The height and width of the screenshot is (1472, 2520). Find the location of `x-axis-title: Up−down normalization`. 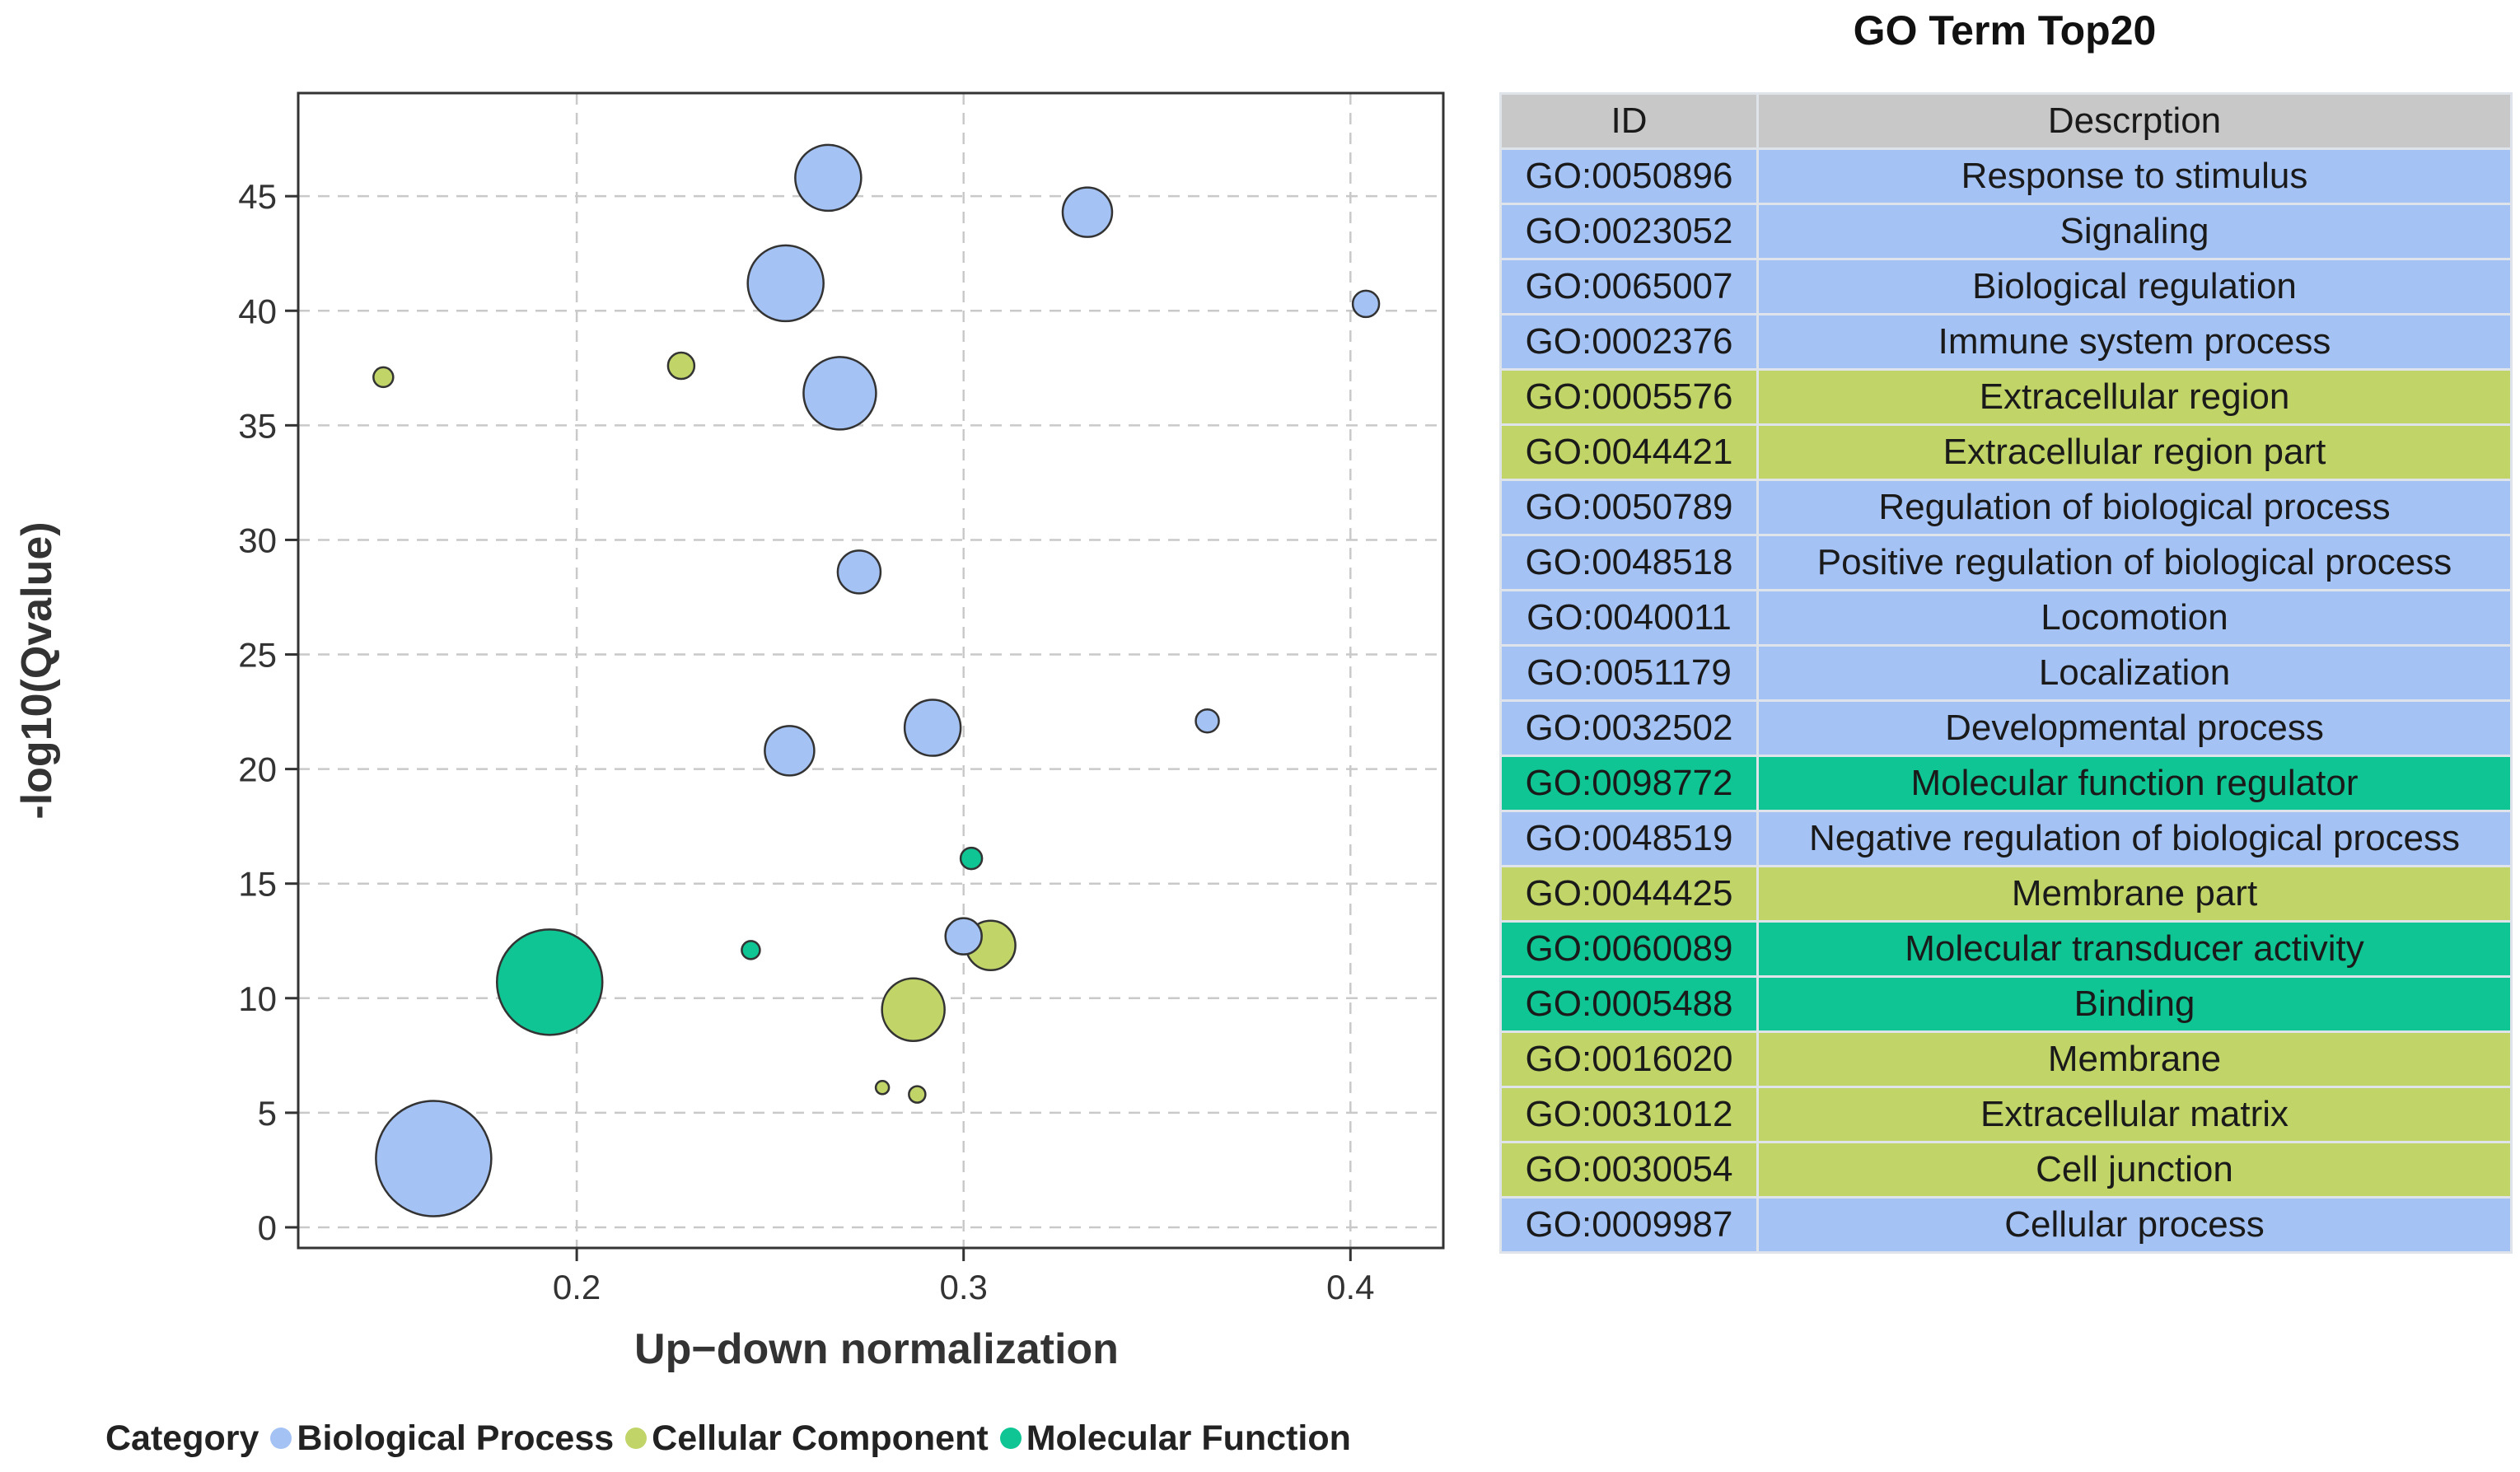

x-axis-title: Up−down normalization is located at coordinates (876, 1349).